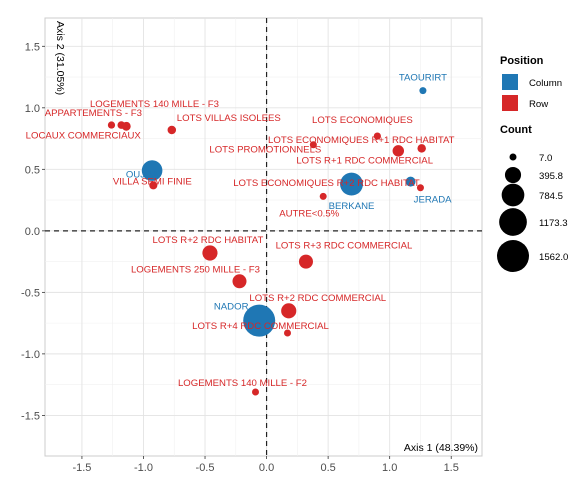 This screenshot has width=588, height=483. I want to click on point-label: LOTS R+3 RDC COMMERCIAL, so click(344, 246).